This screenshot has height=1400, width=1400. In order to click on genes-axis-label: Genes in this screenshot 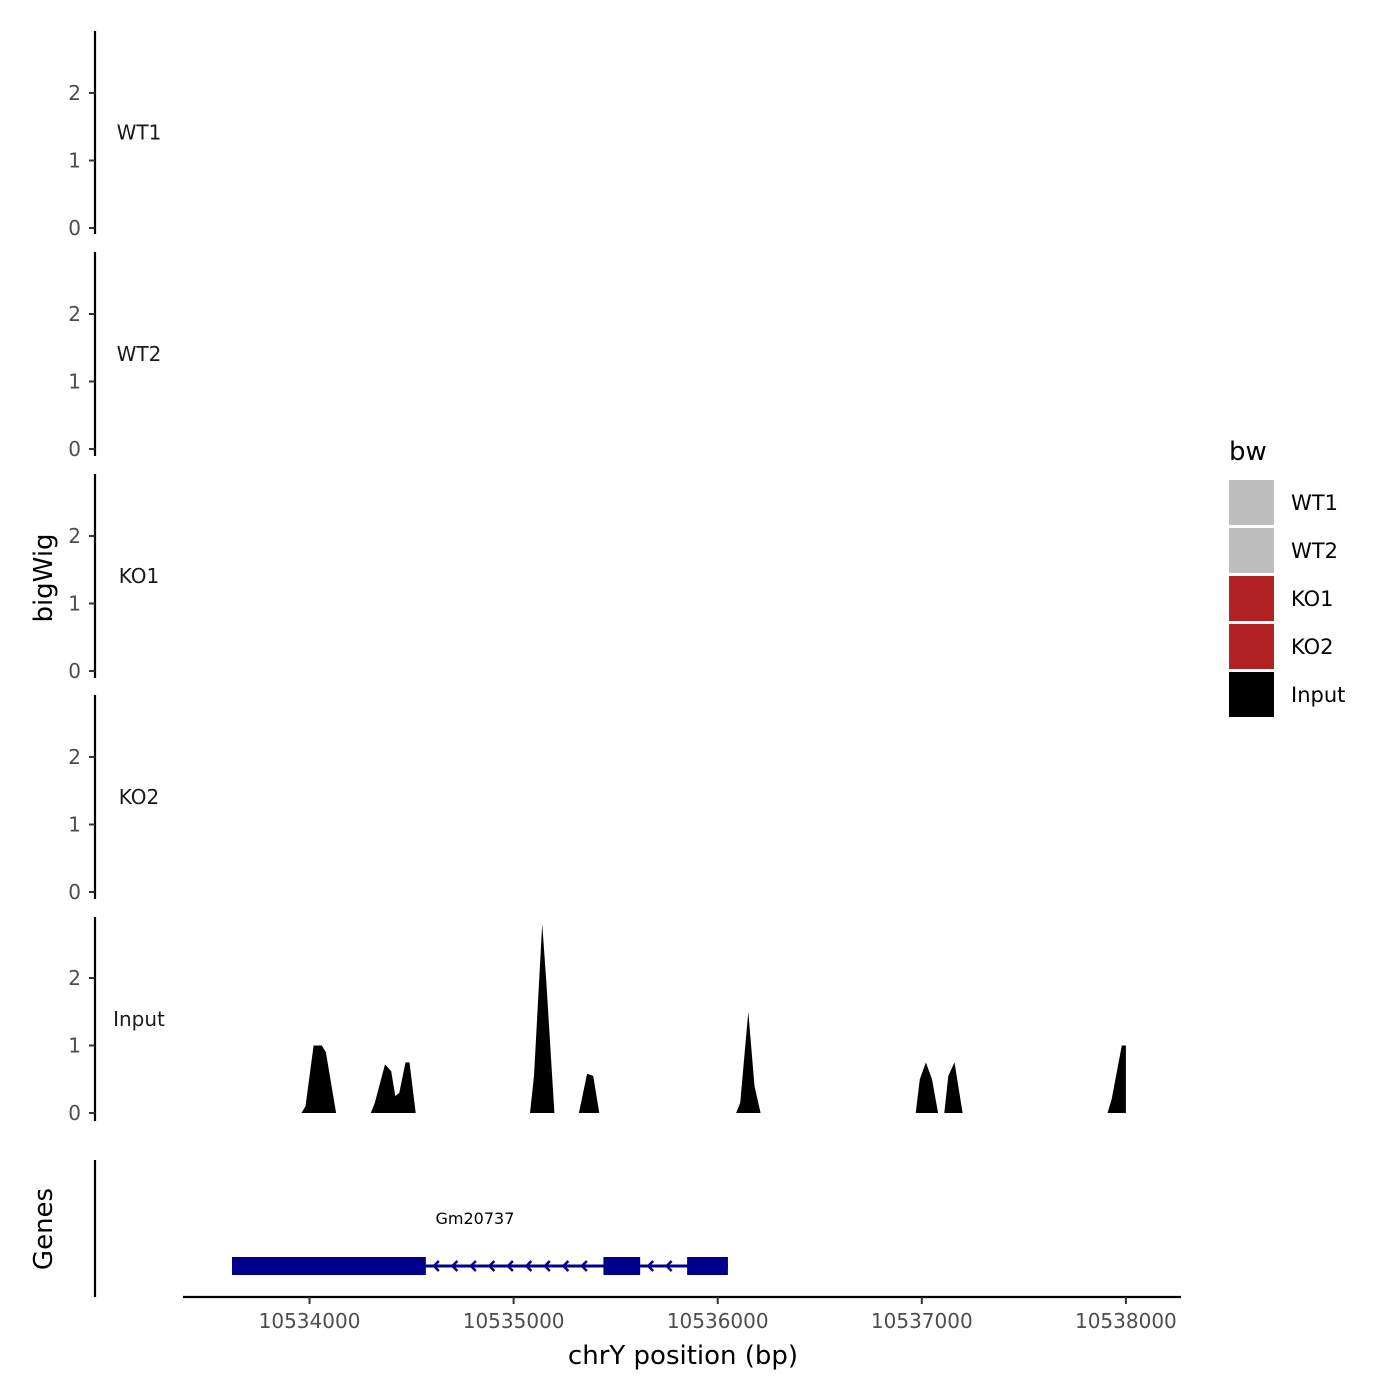, I will do `click(44, 1229)`.